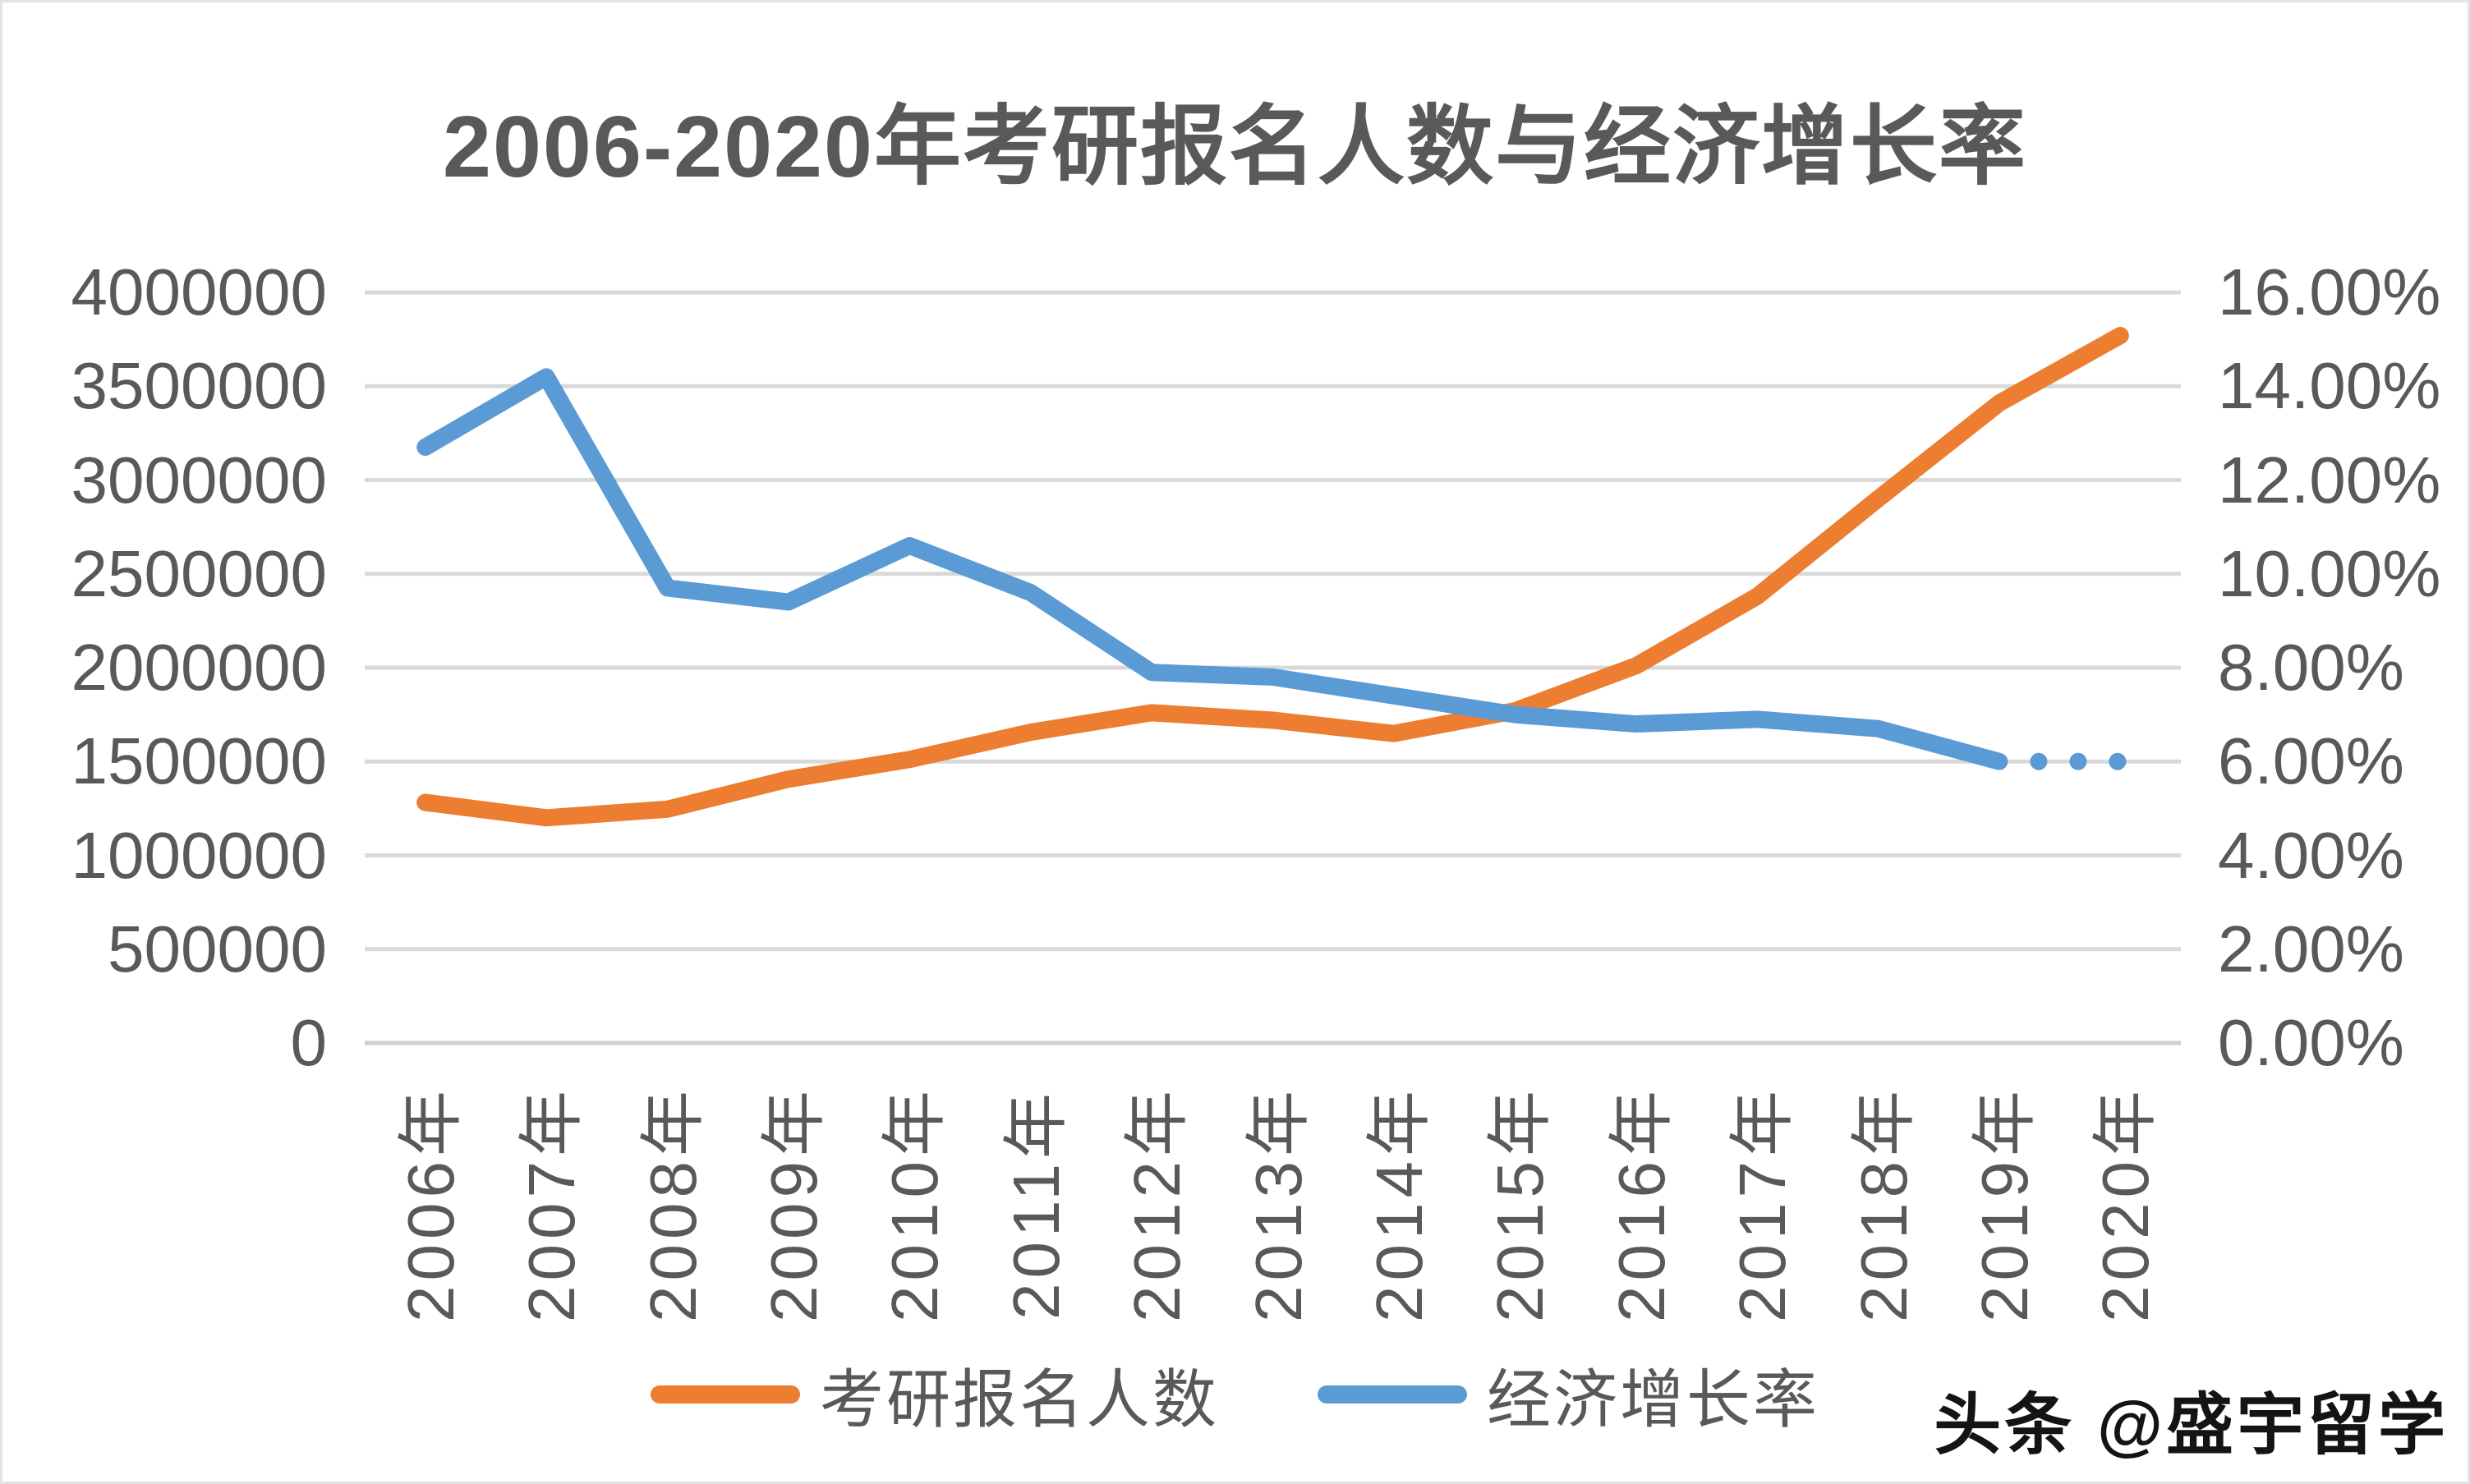  What do you see at coordinates (725, 1394) in the screenshot?
I see `legend-swatch-applicants-line` at bounding box center [725, 1394].